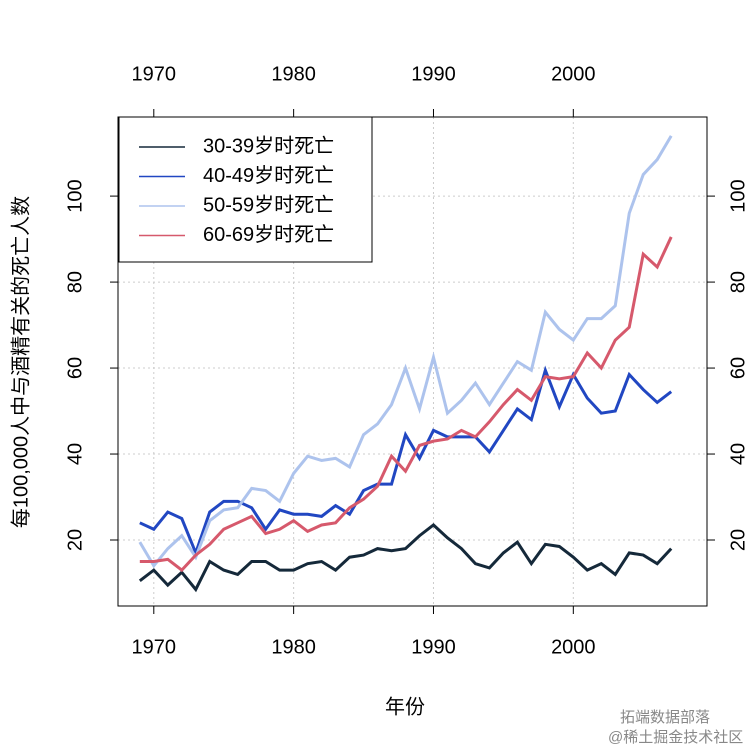 This screenshot has width=753, height=753. What do you see at coordinates (268, 204) in the screenshot?
I see `legend-label: 50-59岁时死亡` at bounding box center [268, 204].